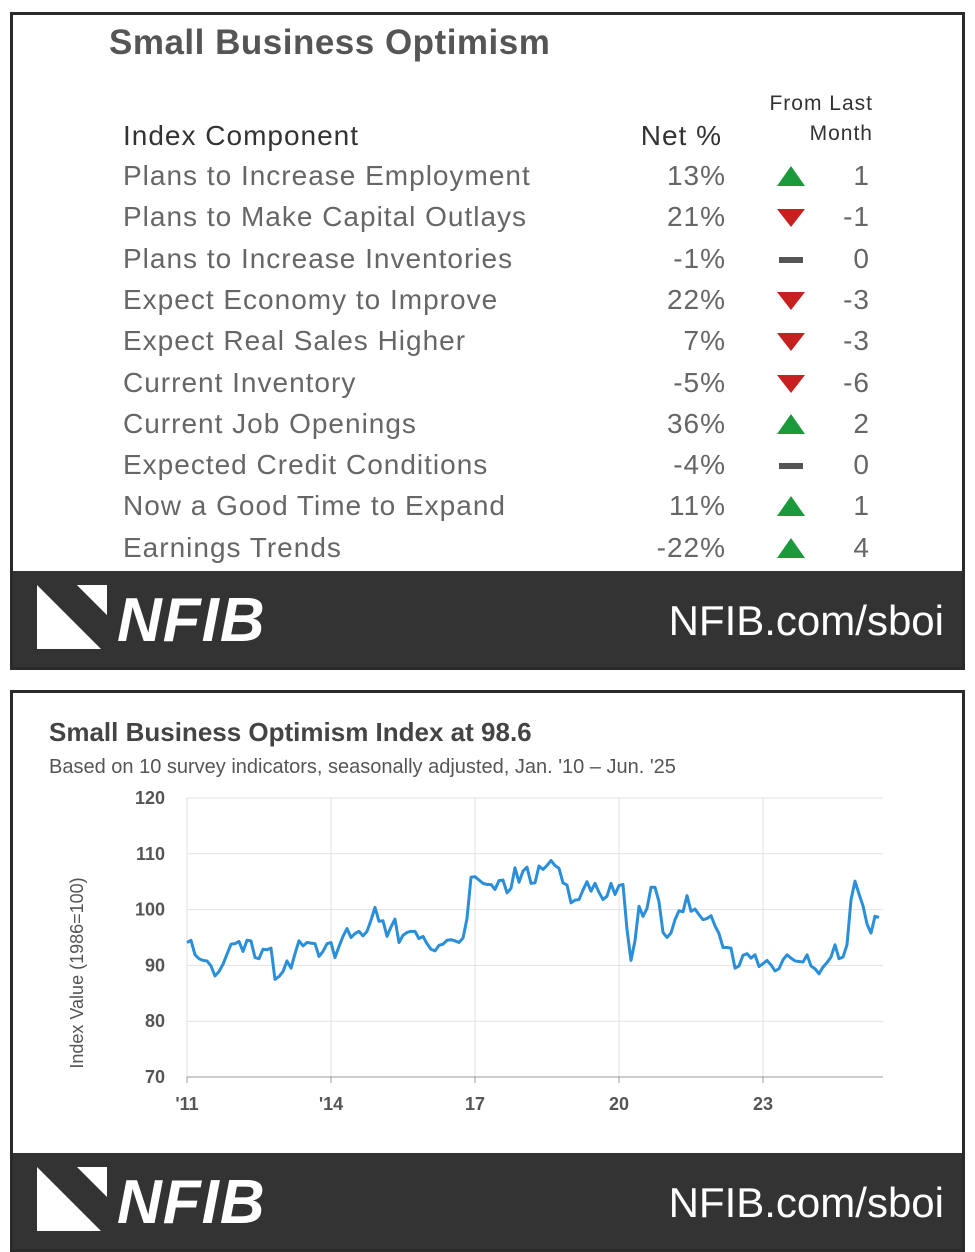 Image resolution: width=975 pixels, height=1252 pixels. What do you see at coordinates (533, 920) in the screenshot?
I see `line` at bounding box center [533, 920].